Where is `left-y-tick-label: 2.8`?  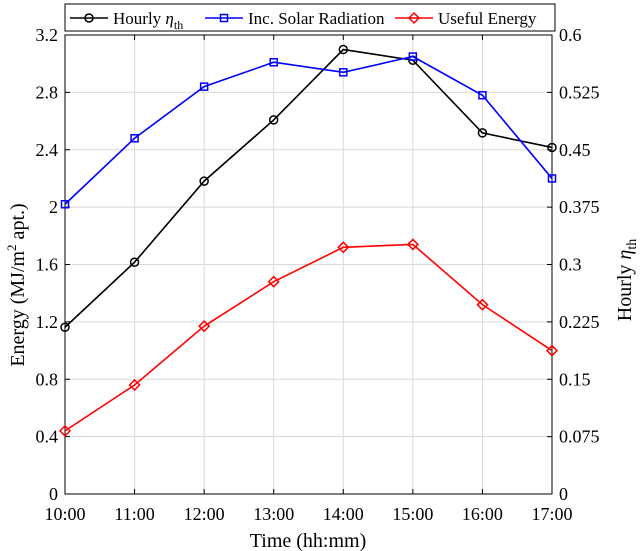
left-y-tick-label: 2.8 is located at coordinates (47, 92).